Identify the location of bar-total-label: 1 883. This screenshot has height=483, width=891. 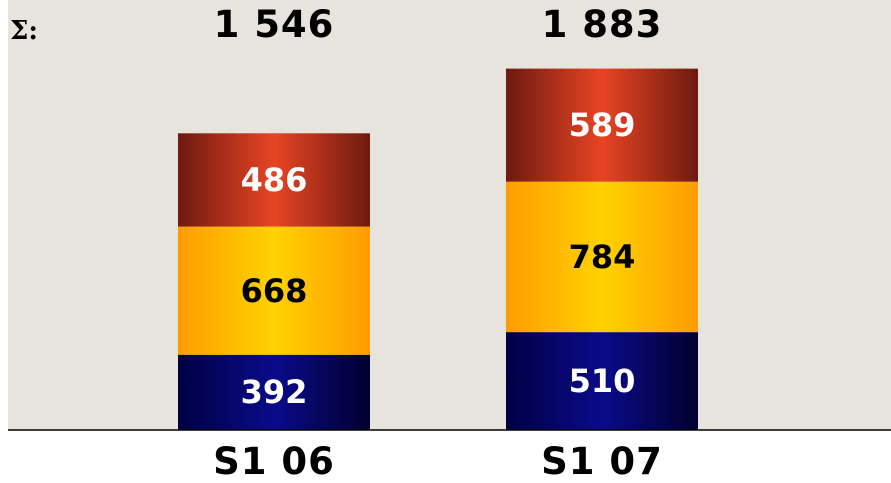
(602, 24).